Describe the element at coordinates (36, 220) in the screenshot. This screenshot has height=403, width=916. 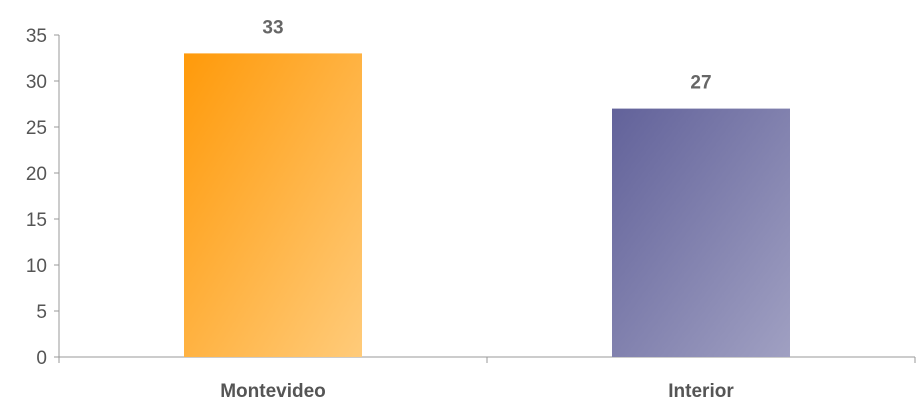
I see `y-tick-label: 15` at that location.